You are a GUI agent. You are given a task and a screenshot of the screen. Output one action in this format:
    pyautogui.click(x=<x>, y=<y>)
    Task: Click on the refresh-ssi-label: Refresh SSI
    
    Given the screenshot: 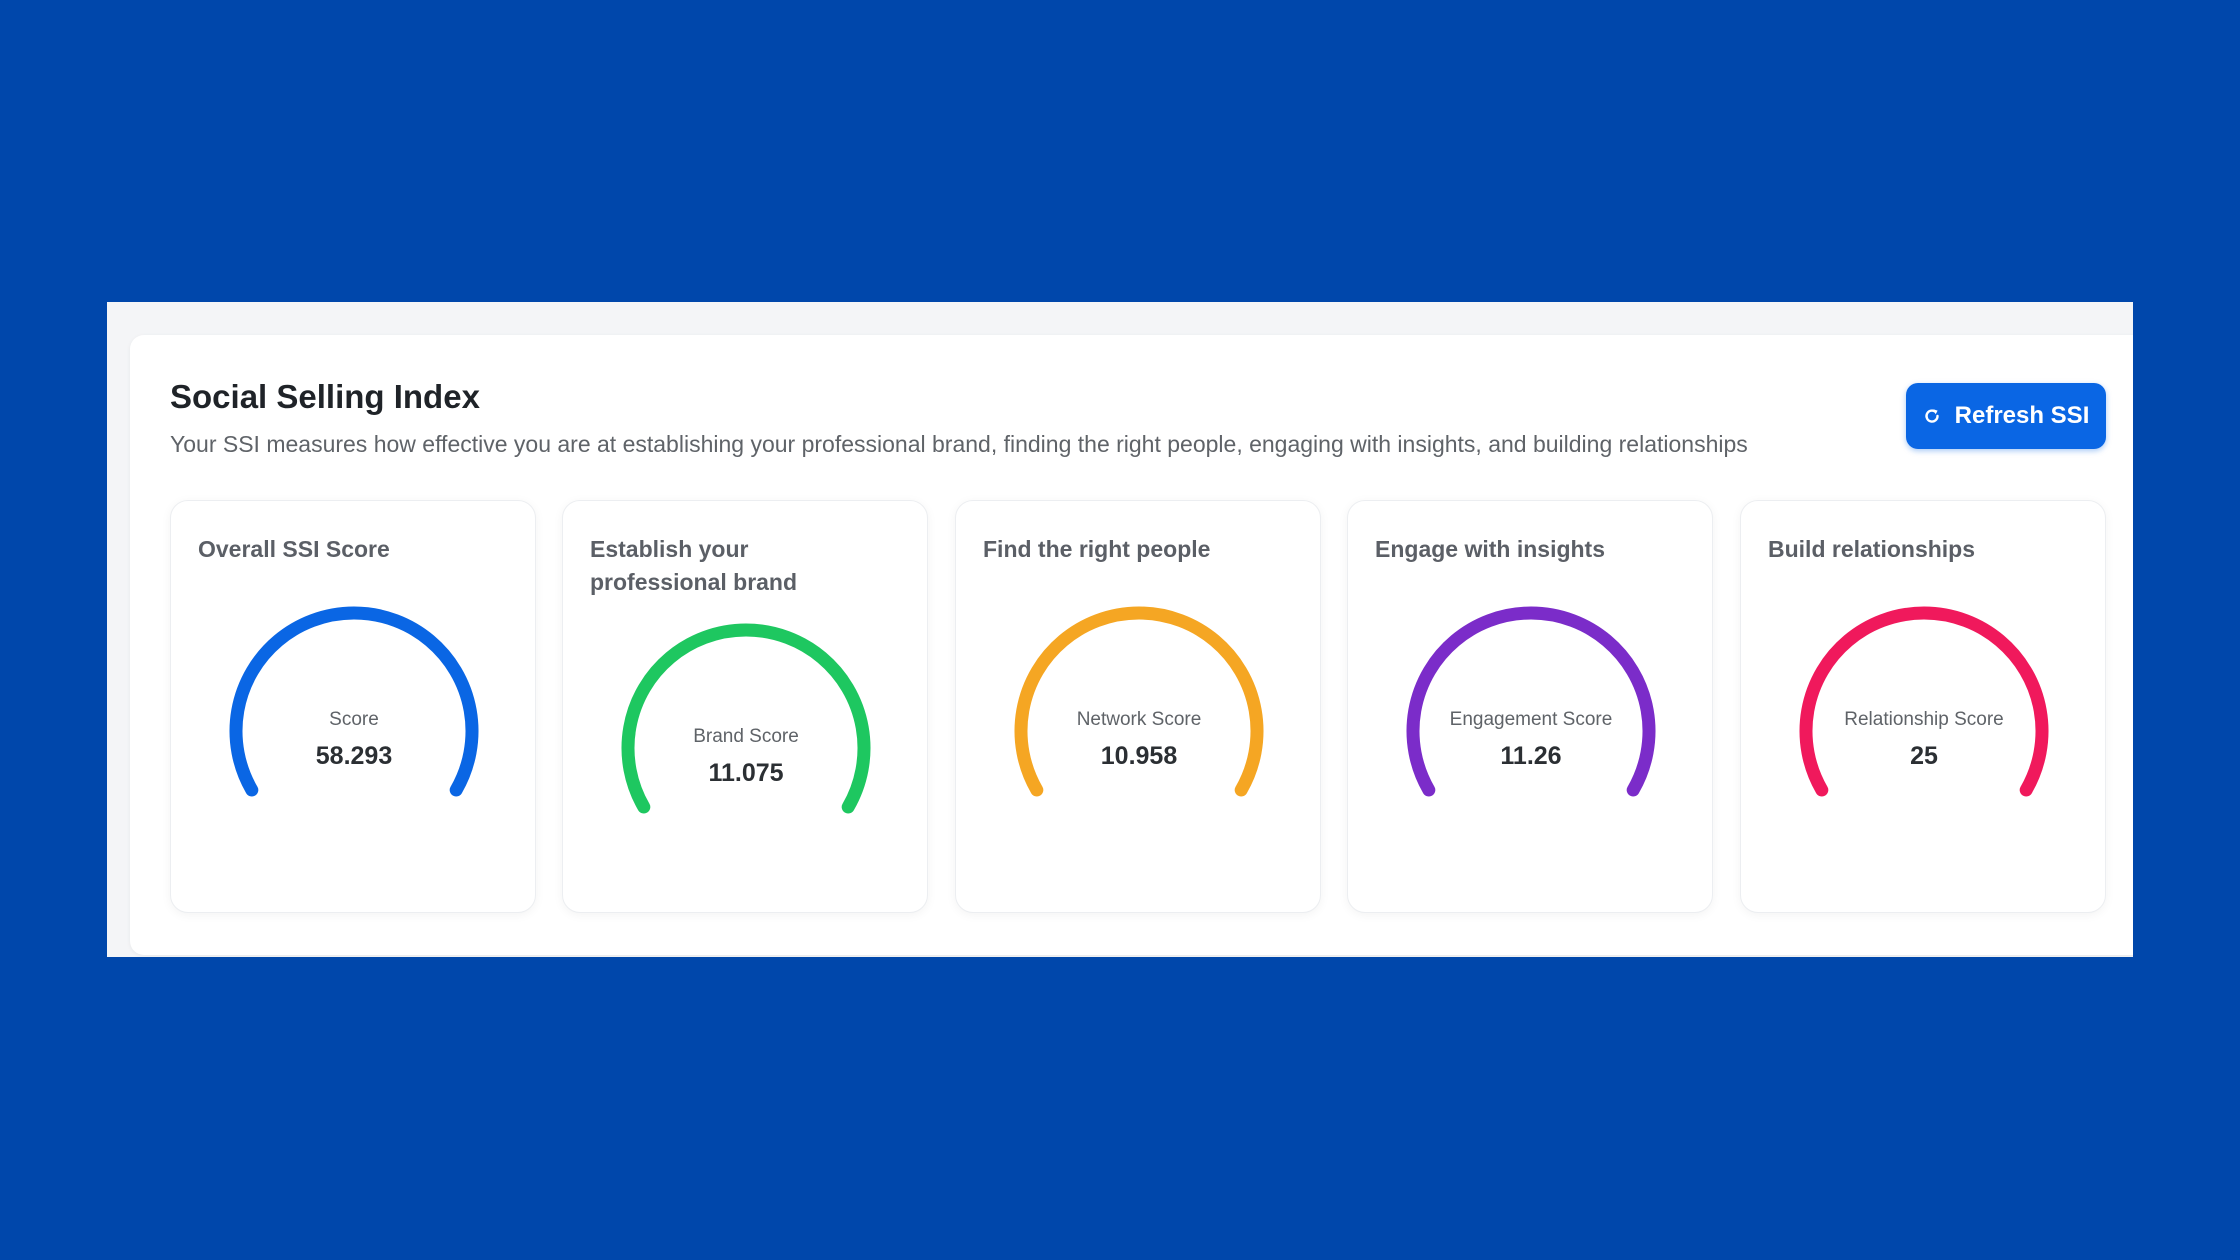 What is the action you would take?
    pyautogui.click(x=2022, y=415)
    